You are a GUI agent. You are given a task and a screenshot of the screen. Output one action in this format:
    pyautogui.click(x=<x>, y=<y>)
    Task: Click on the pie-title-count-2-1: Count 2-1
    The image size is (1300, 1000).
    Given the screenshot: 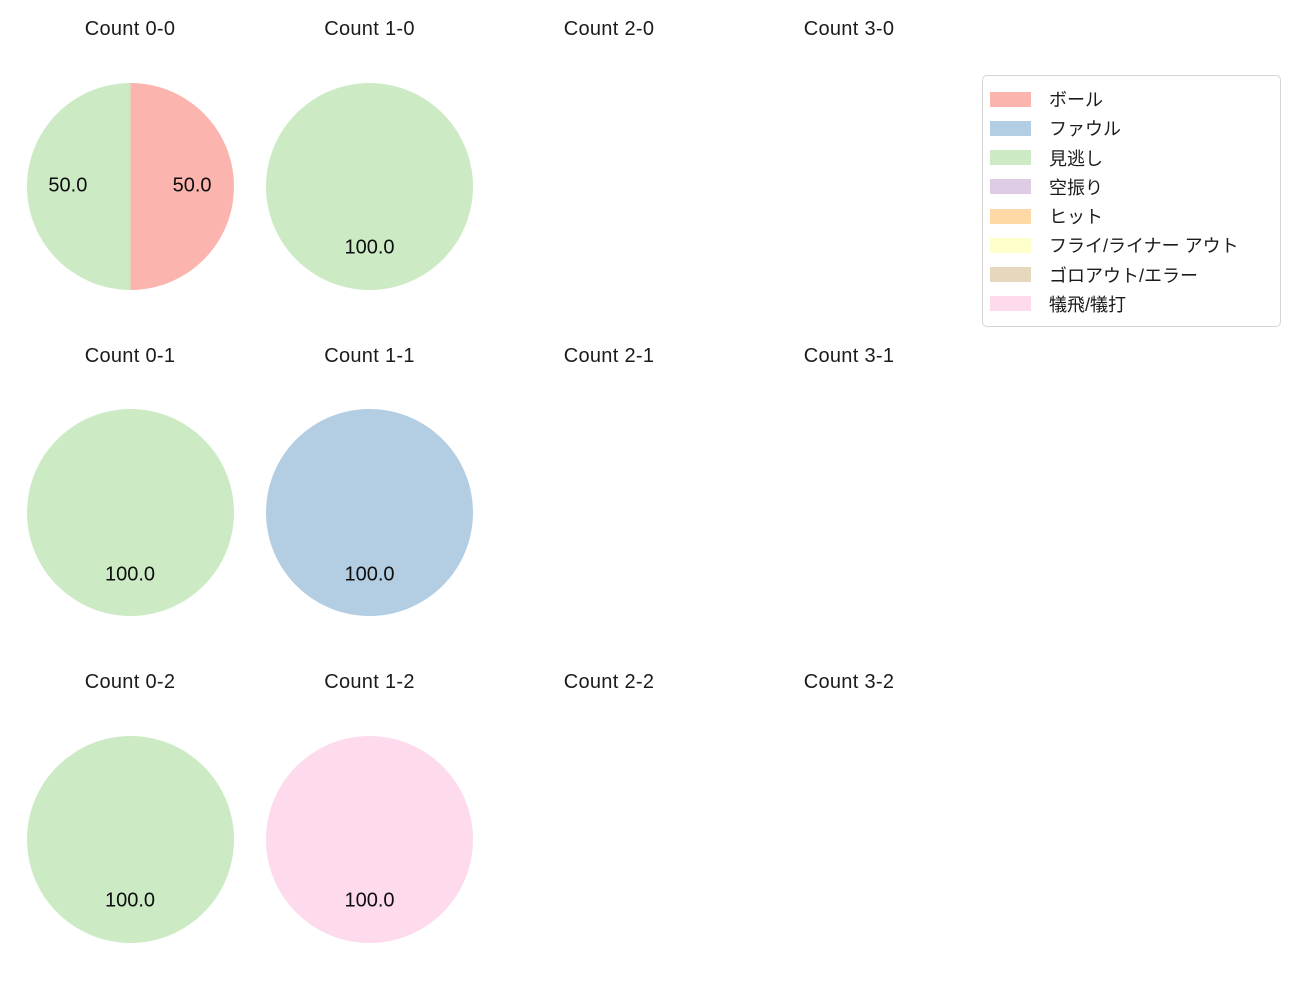 What is the action you would take?
    pyautogui.click(x=609, y=356)
    